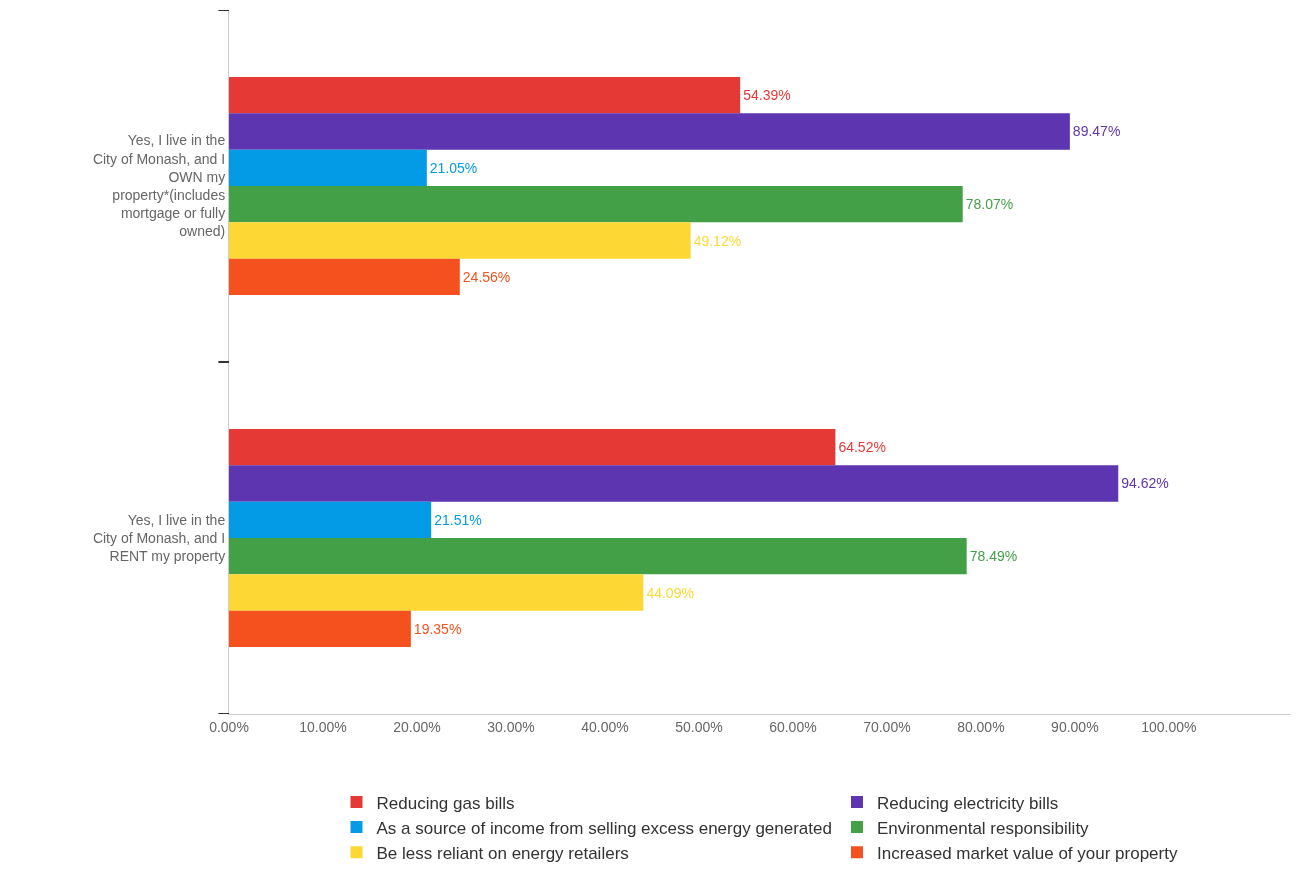 The width and height of the screenshot is (1306, 884). I want to click on x-tick-label: 20.00%, so click(417, 726).